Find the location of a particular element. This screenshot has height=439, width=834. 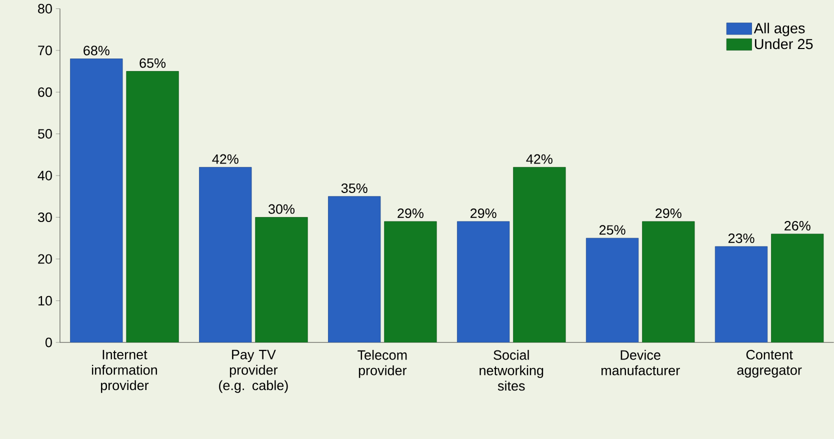

y-tick-label: 50 is located at coordinates (45, 133).